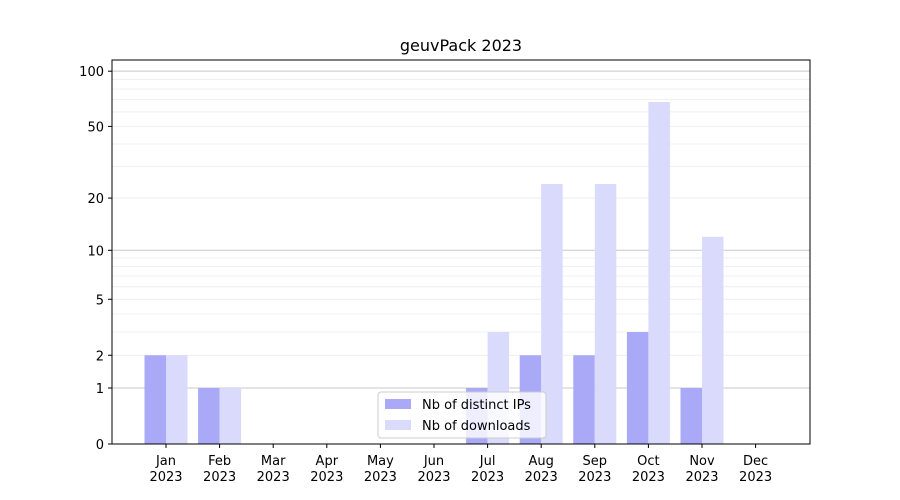 The width and height of the screenshot is (900, 500). I want to click on legend: Nb of distinct IPs Nb of downloads, so click(462, 415).